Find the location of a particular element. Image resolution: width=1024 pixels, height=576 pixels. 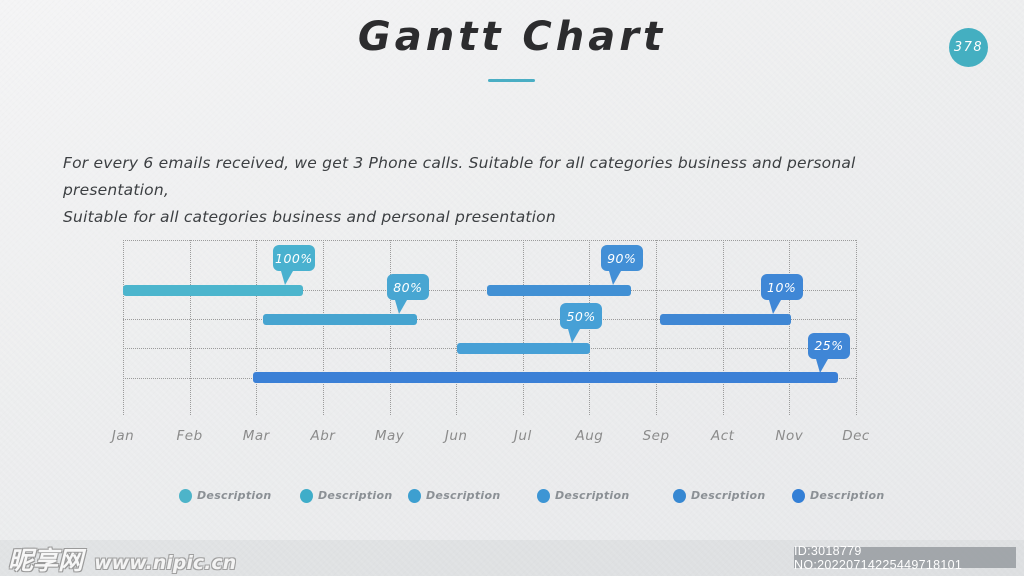

page-title: Gantt Chart is located at coordinates (512, 37).